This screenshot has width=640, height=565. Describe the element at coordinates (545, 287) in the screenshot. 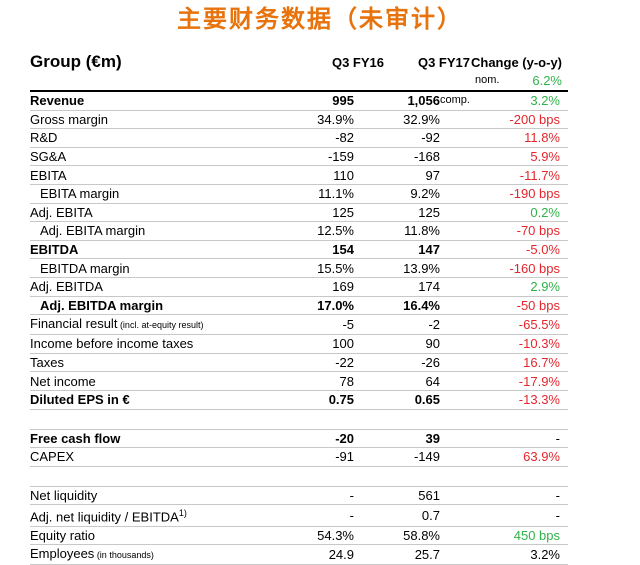

I see `change-value-text: 2.9%` at that location.